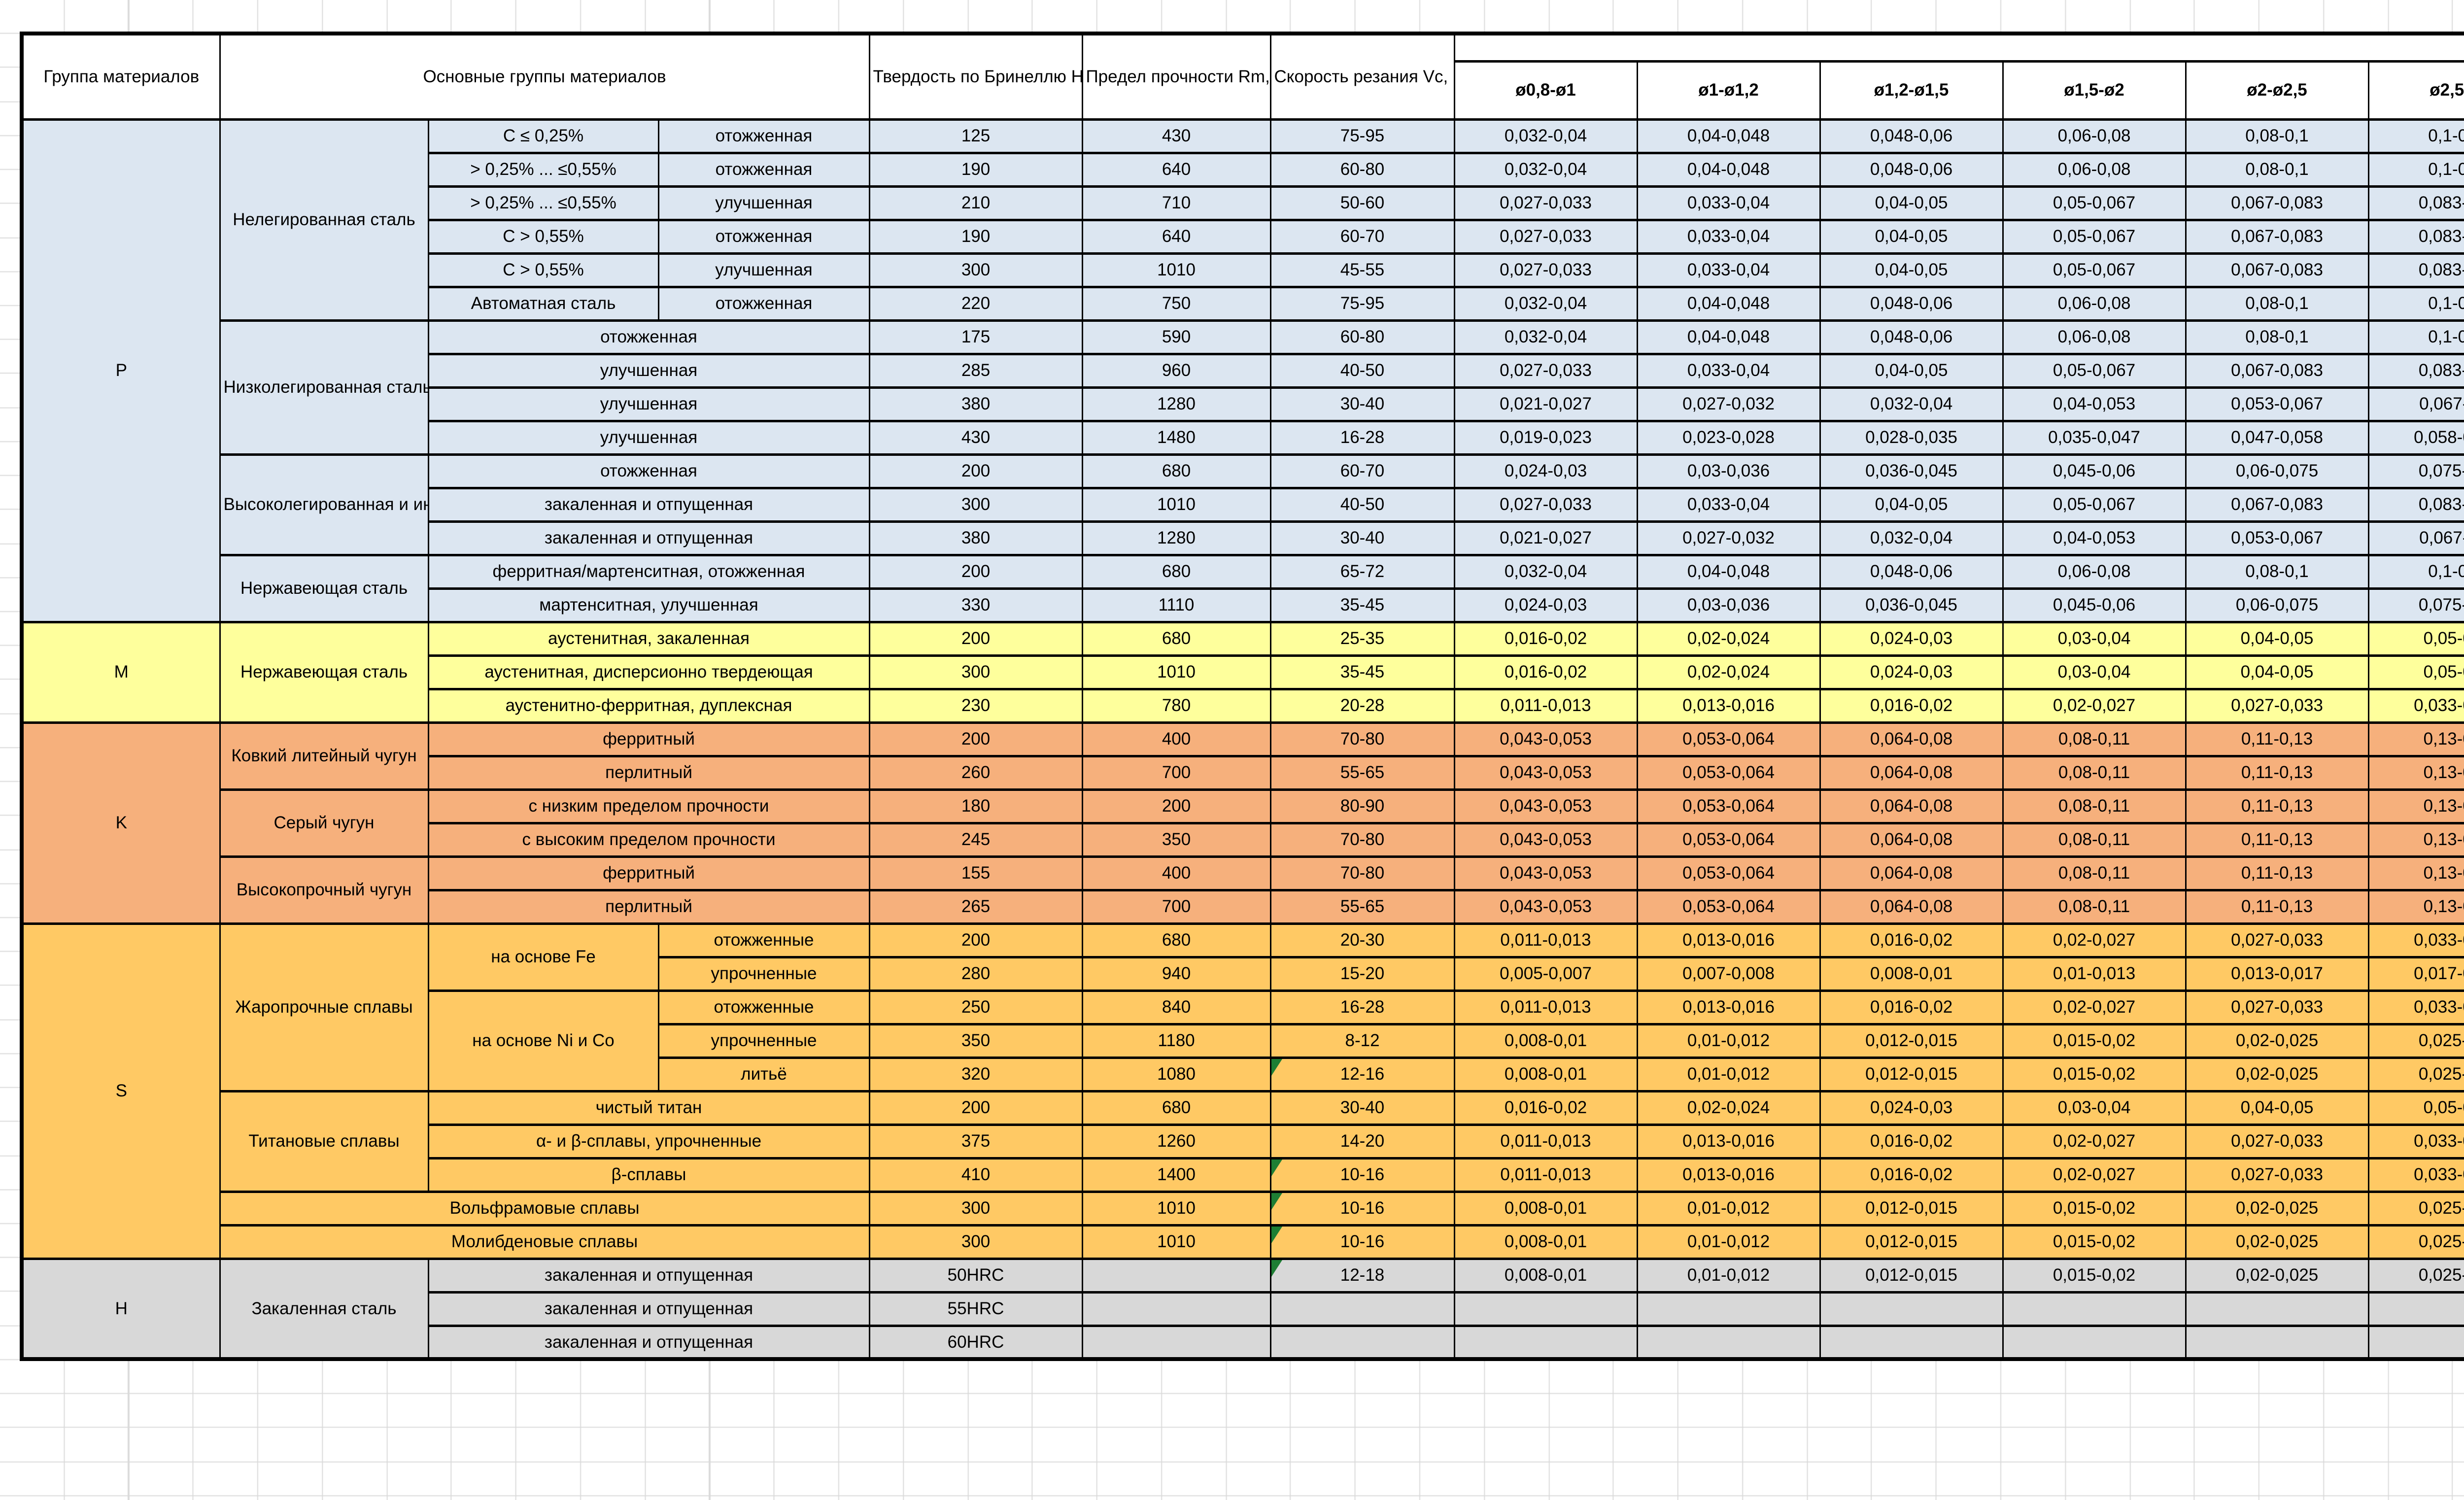 The image size is (2464, 1500). What do you see at coordinates (1362, 437) in the screenshot?
I see `cutting-speed-cell: 16-28` at bounding box center [1362, 437].